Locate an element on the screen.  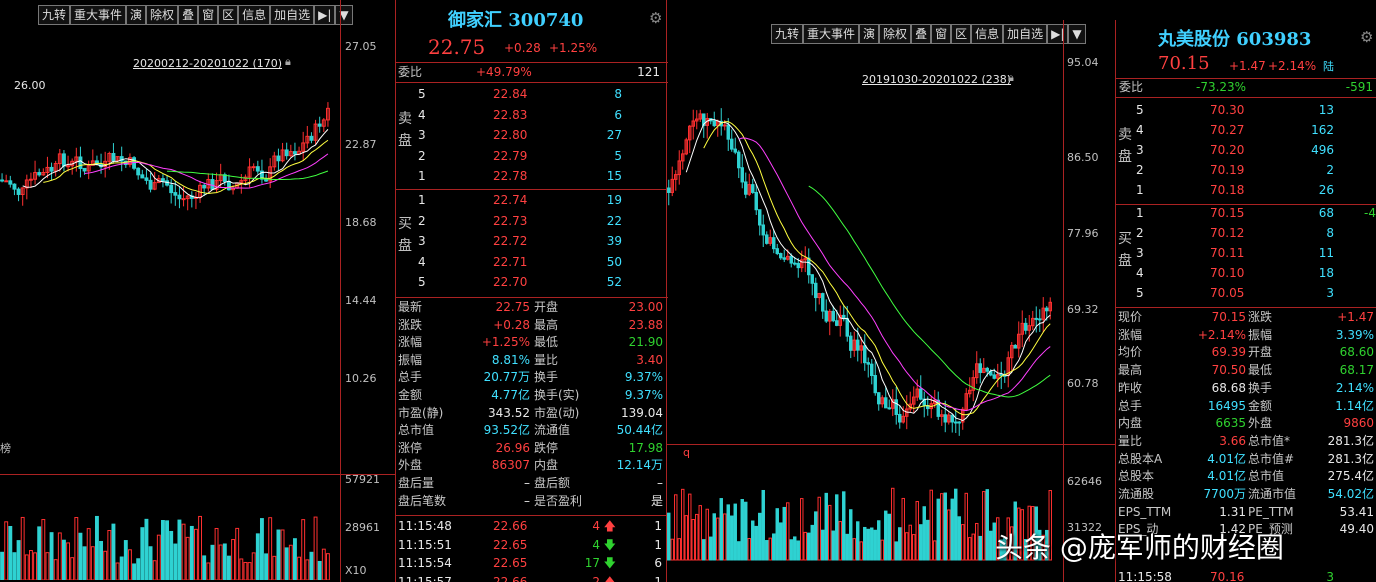
tool-forward-icon: ▶| is located at coordinates (325, 15).